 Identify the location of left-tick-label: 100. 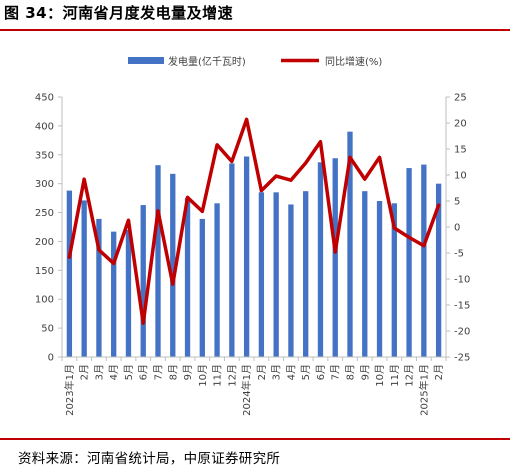
(44, 300).